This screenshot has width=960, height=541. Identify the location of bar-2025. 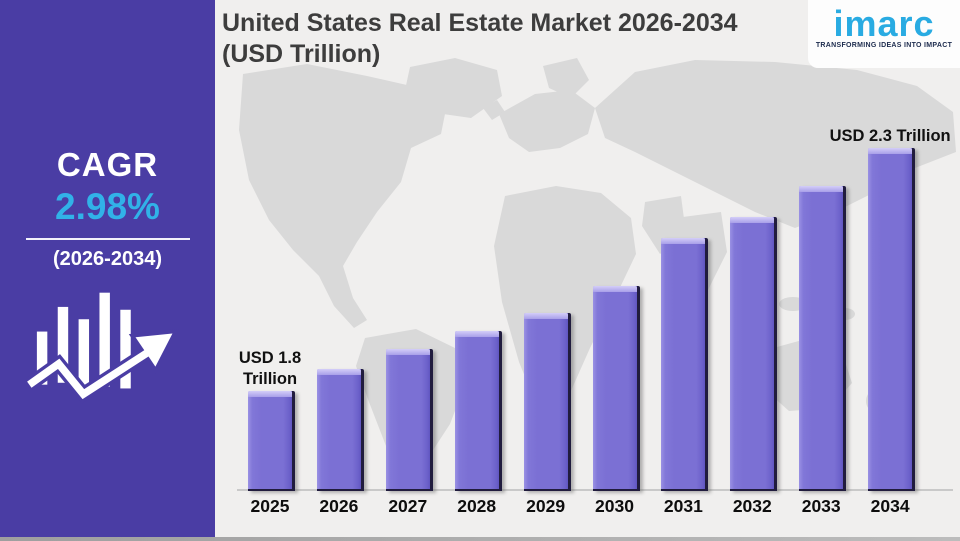
(271, 441).